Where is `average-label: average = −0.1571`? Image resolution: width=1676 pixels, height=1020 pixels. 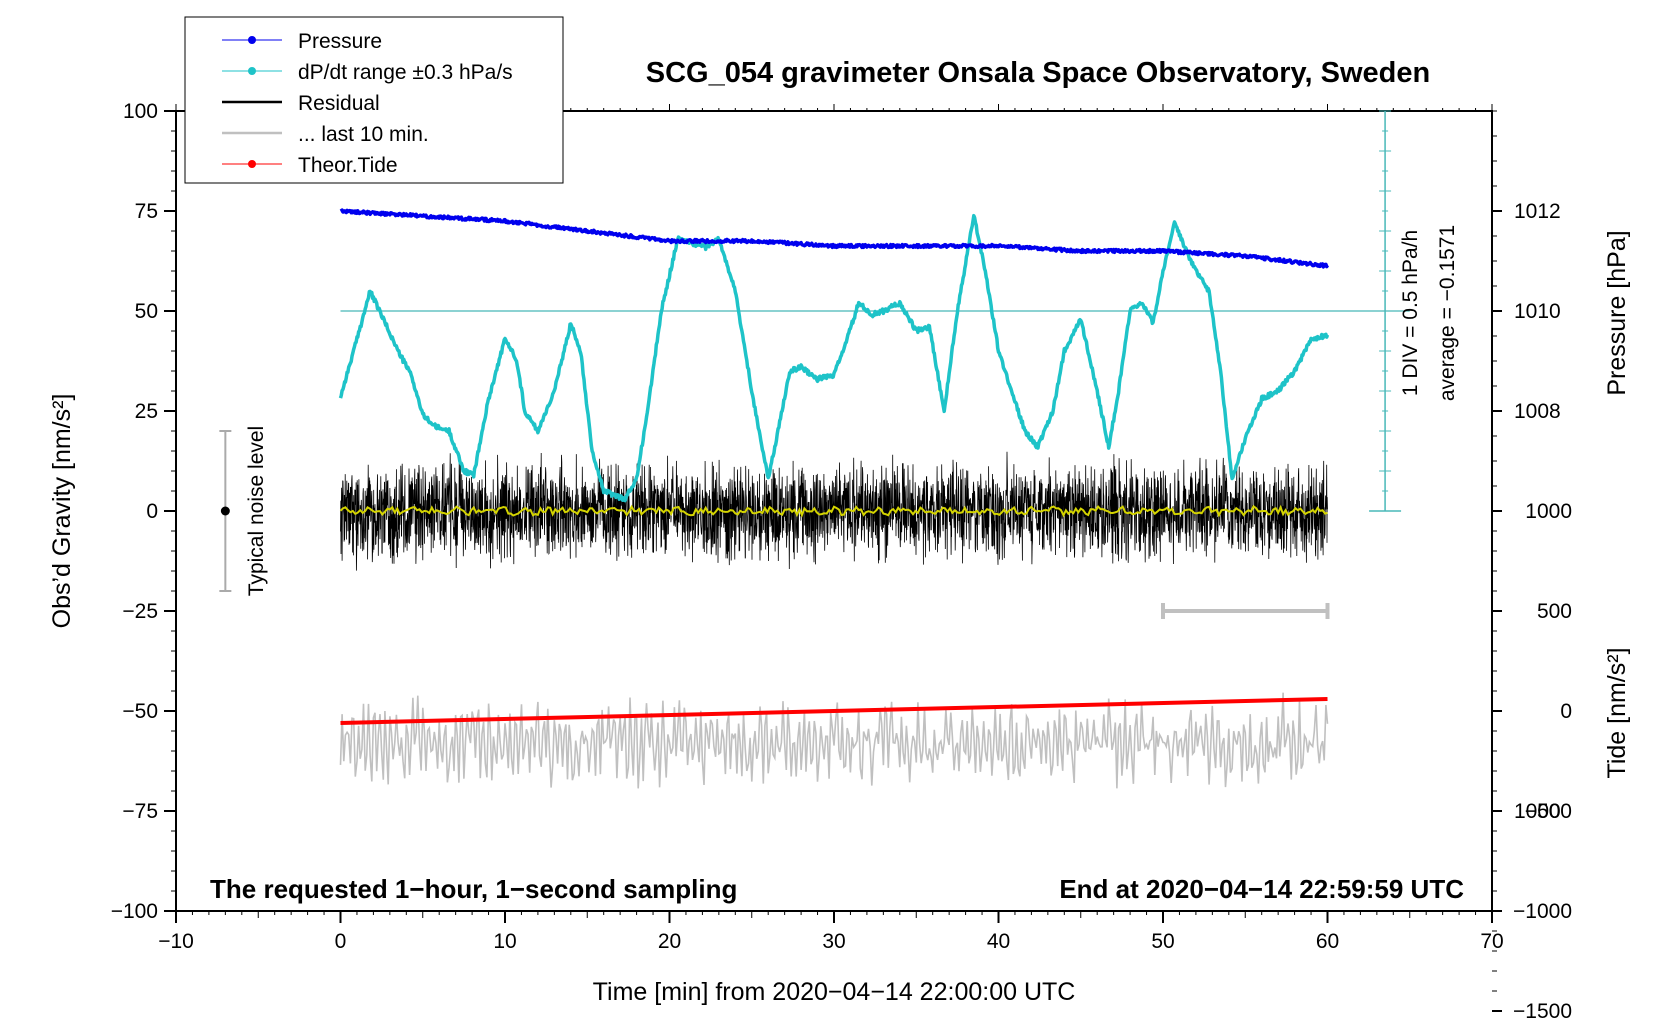 average-label: average = −0.1571 is located at coordinates (1447, 313).